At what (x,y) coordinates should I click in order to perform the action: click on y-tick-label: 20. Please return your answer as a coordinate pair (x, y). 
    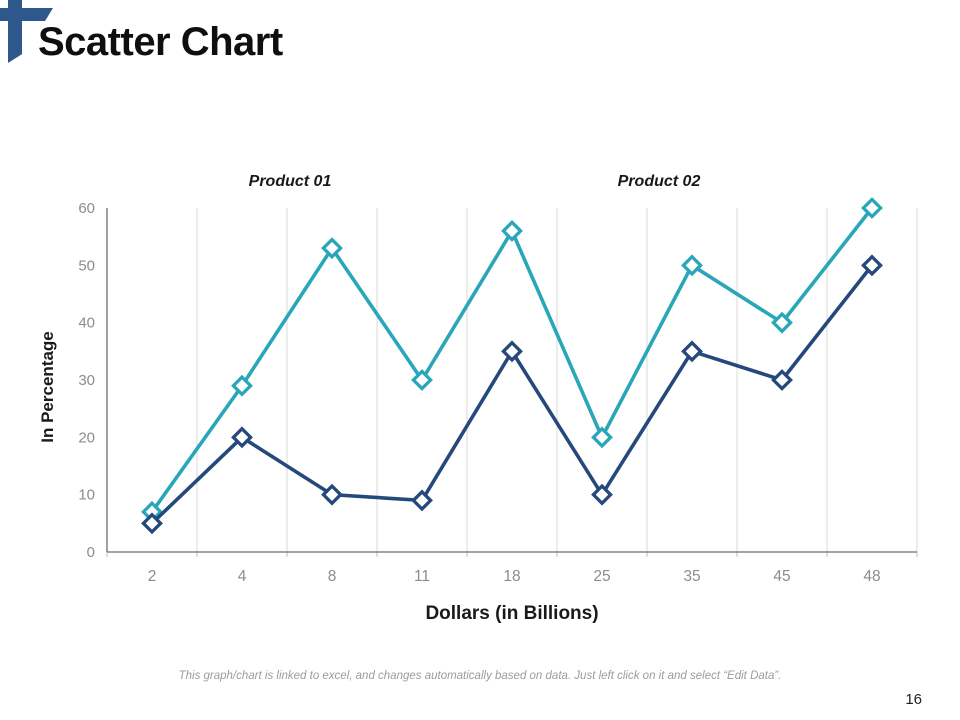
    Looking at the image, I should click on (86, 437).